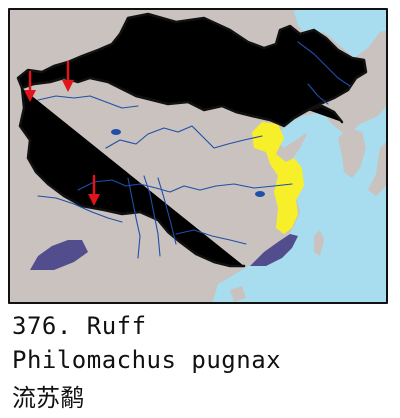  I want to click on scientific-name: Philomachus pugnax, so click(147, 360).